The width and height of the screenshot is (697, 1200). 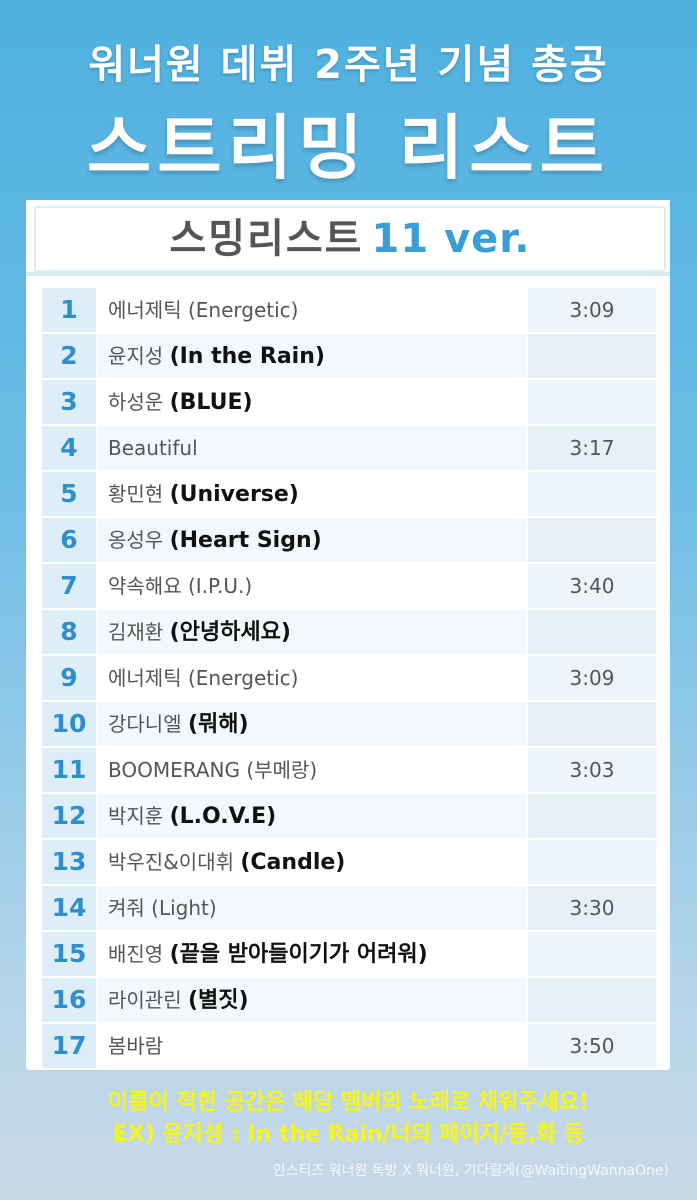 I want to click on track-title: 김재환 (안녕하세요), so click(x=312, y=632).